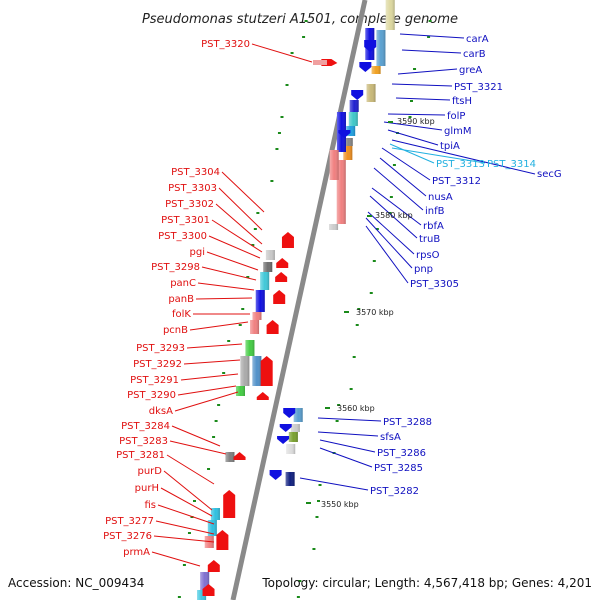 Image resolution: width=600 pixels, height=600 pixels. What do you see at coordinates (428, 255) in the screenshot?
I see `gene-label: rpsO` at bounding box center [428, 255].